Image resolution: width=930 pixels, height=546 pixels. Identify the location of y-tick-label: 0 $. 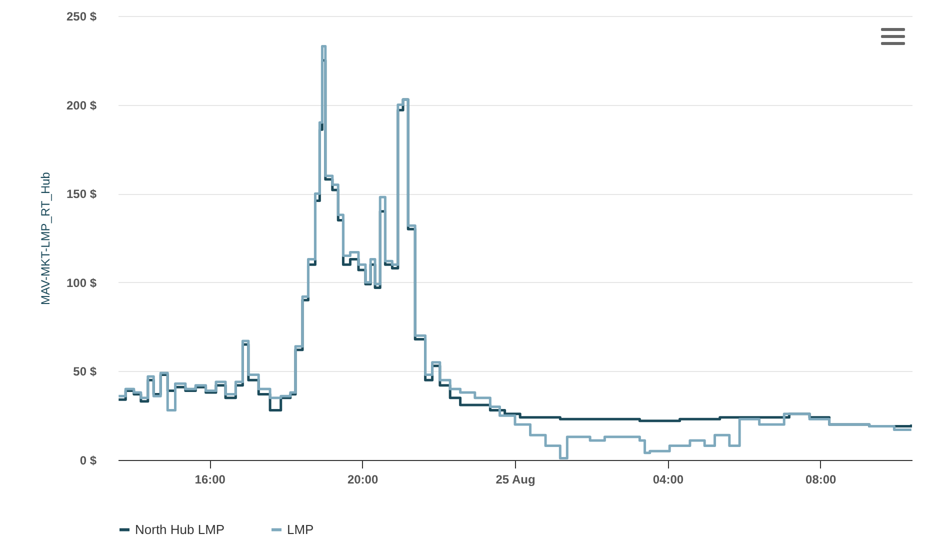
(88, 461).